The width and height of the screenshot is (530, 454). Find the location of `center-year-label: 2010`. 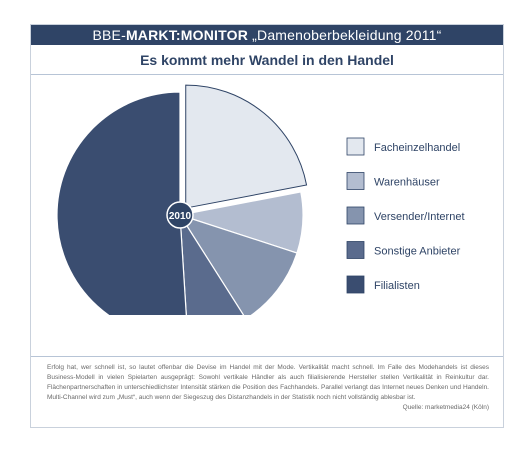

center-year-label: 2010 is located at coordinates (180, 216).